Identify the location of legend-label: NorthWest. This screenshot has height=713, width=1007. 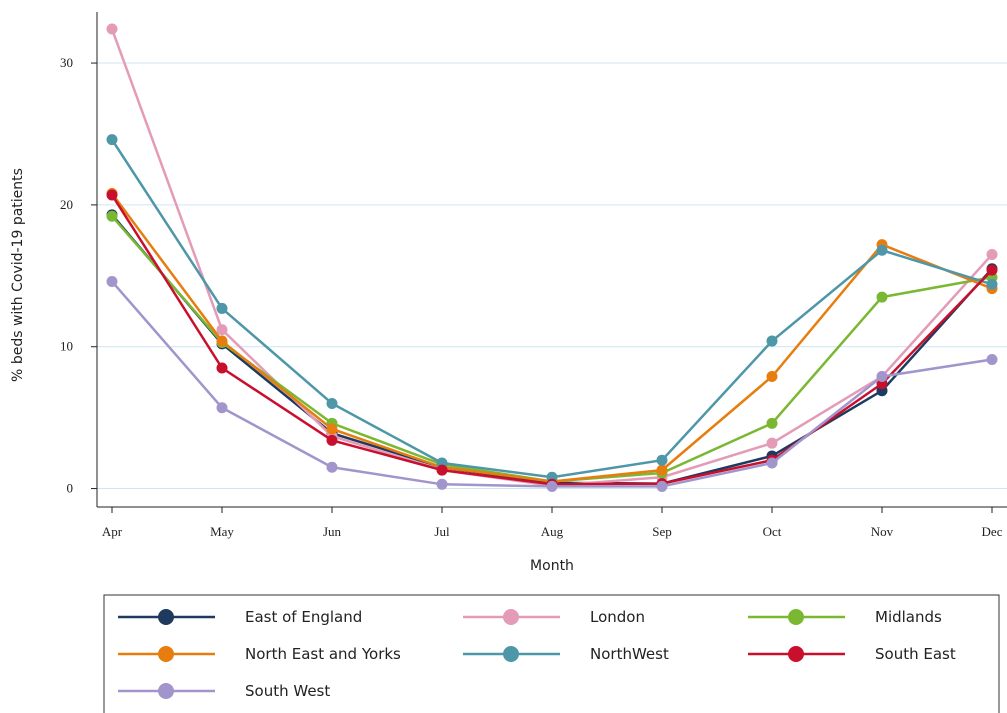
(629, 654).